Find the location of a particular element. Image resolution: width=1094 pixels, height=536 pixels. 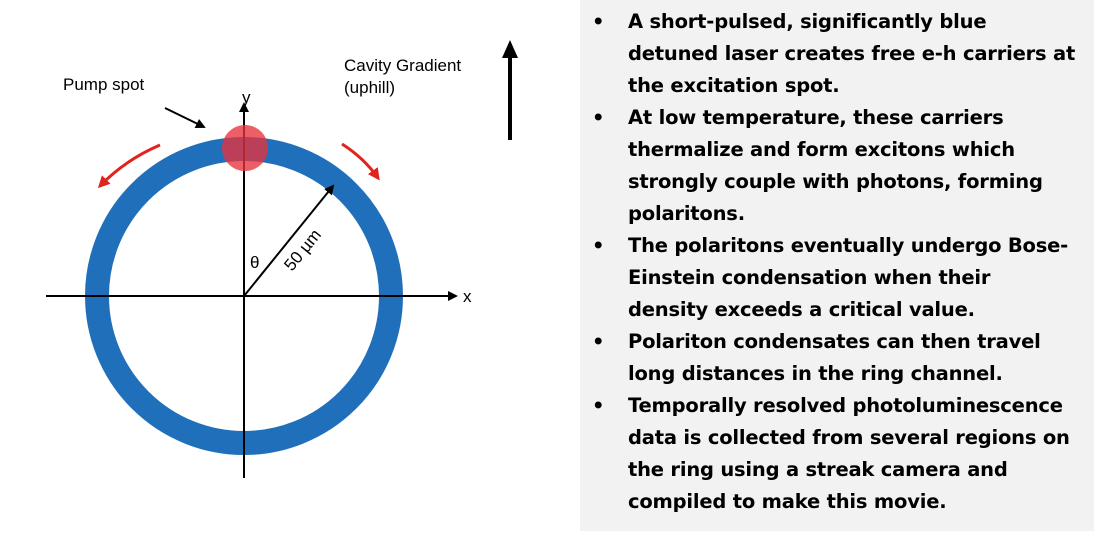

pump-label: Pump spot is located at coordinates (104, 84).